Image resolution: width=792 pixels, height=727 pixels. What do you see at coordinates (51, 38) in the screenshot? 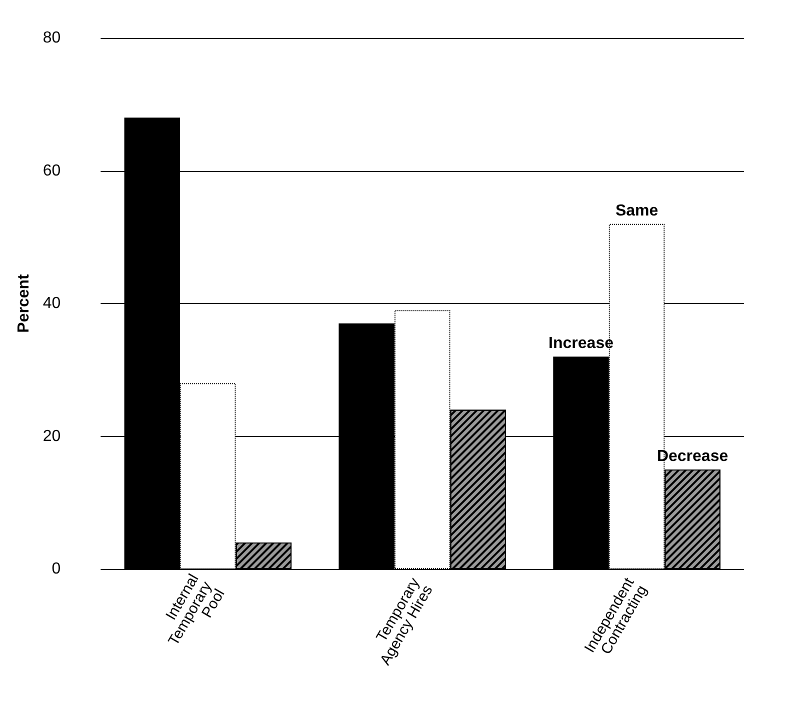
I see `y-tick-label: 80` at bounding box center [51, 38].